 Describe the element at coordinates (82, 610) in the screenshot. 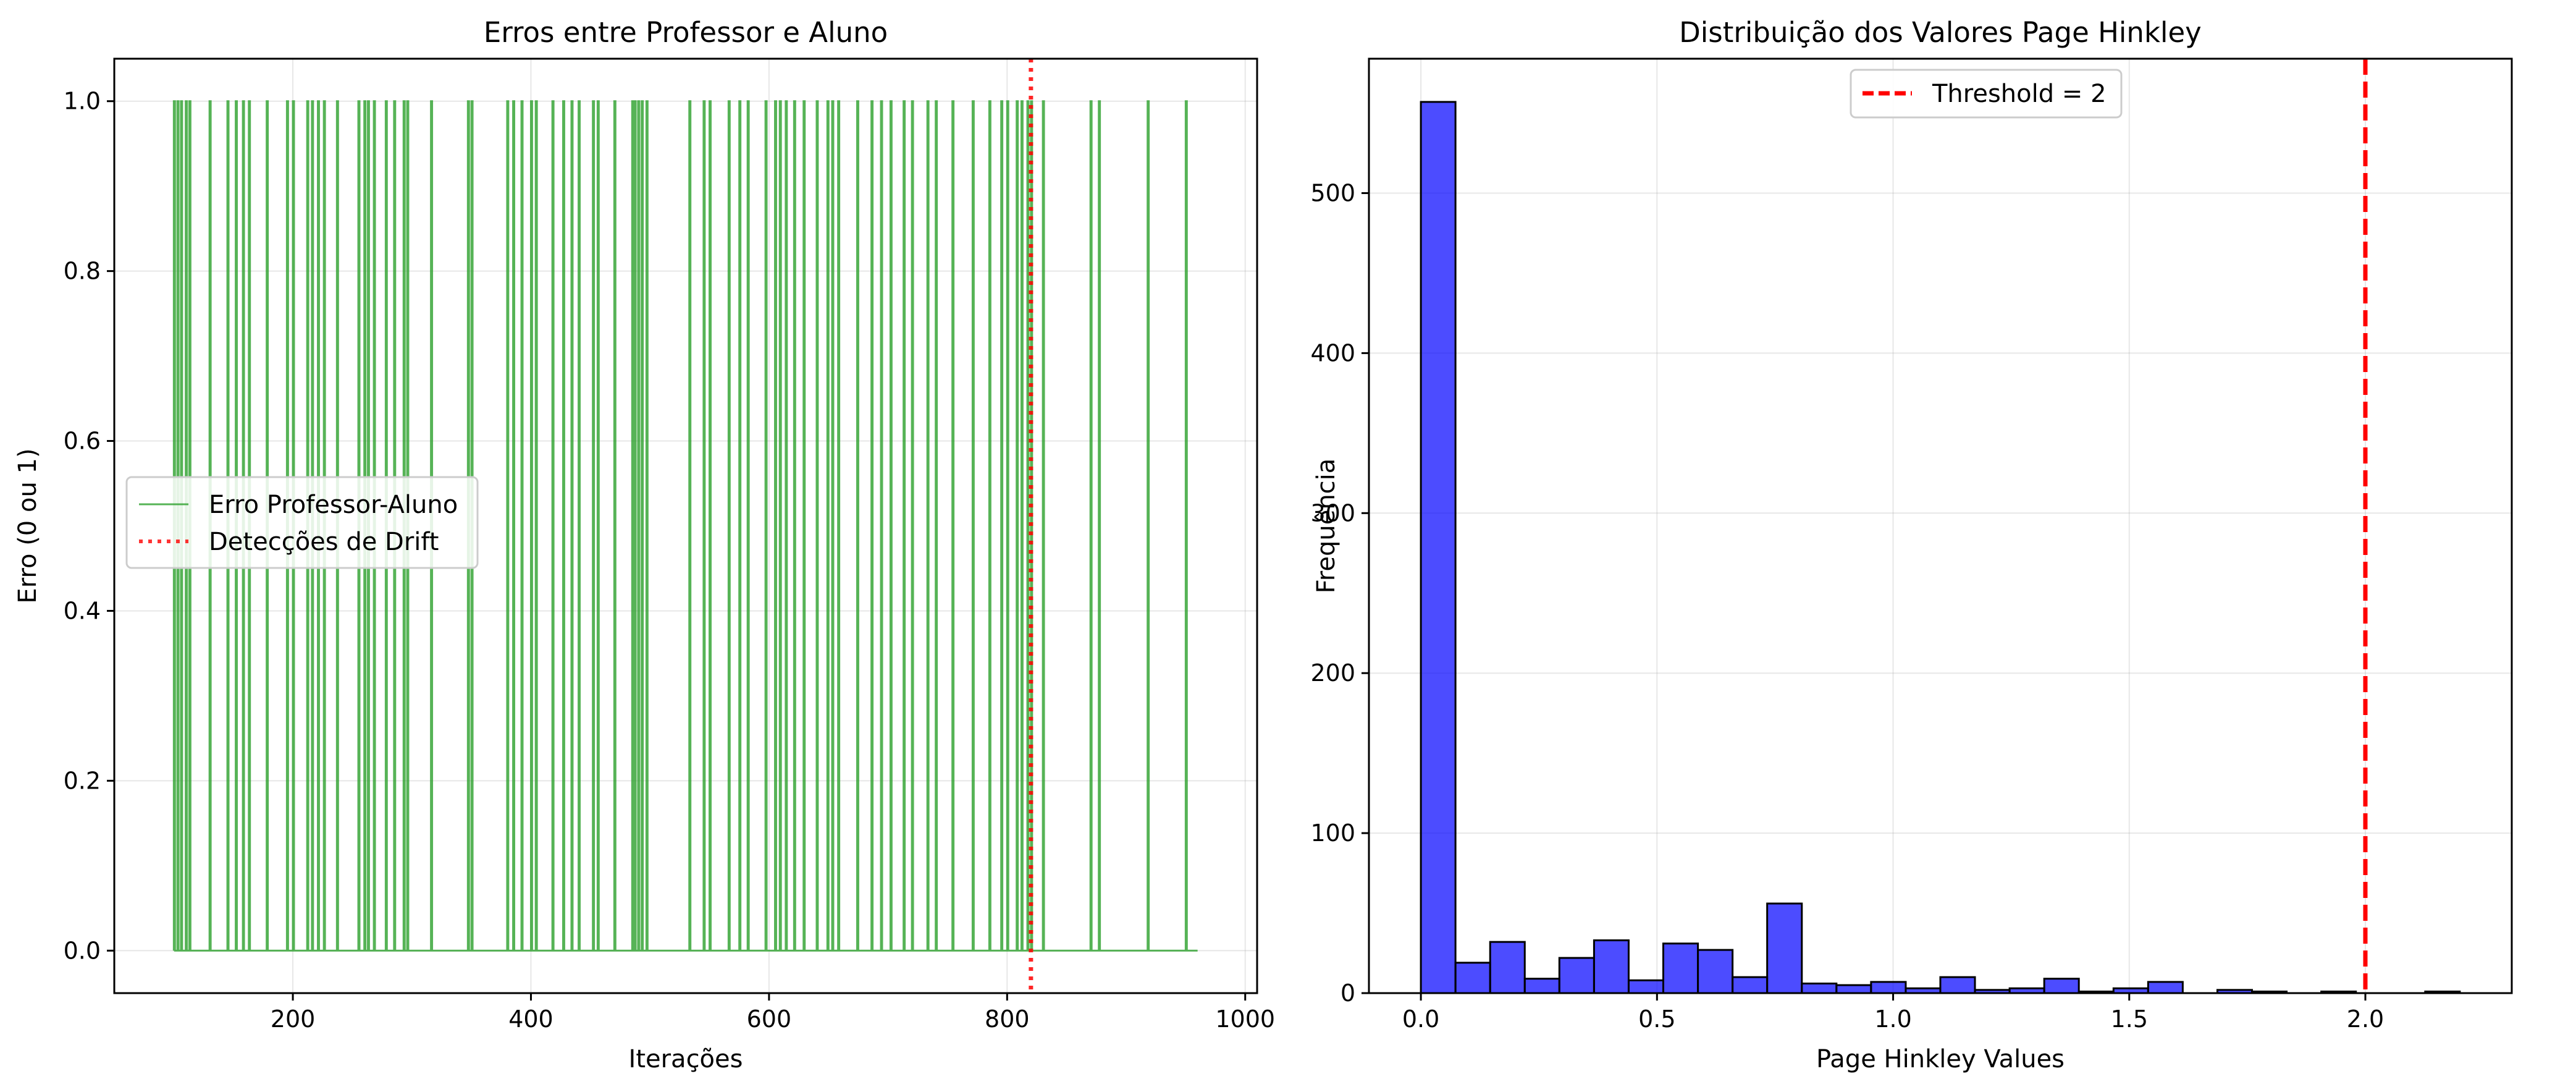

I see `errors-chart-y-tick-label: 0.4` at that location.